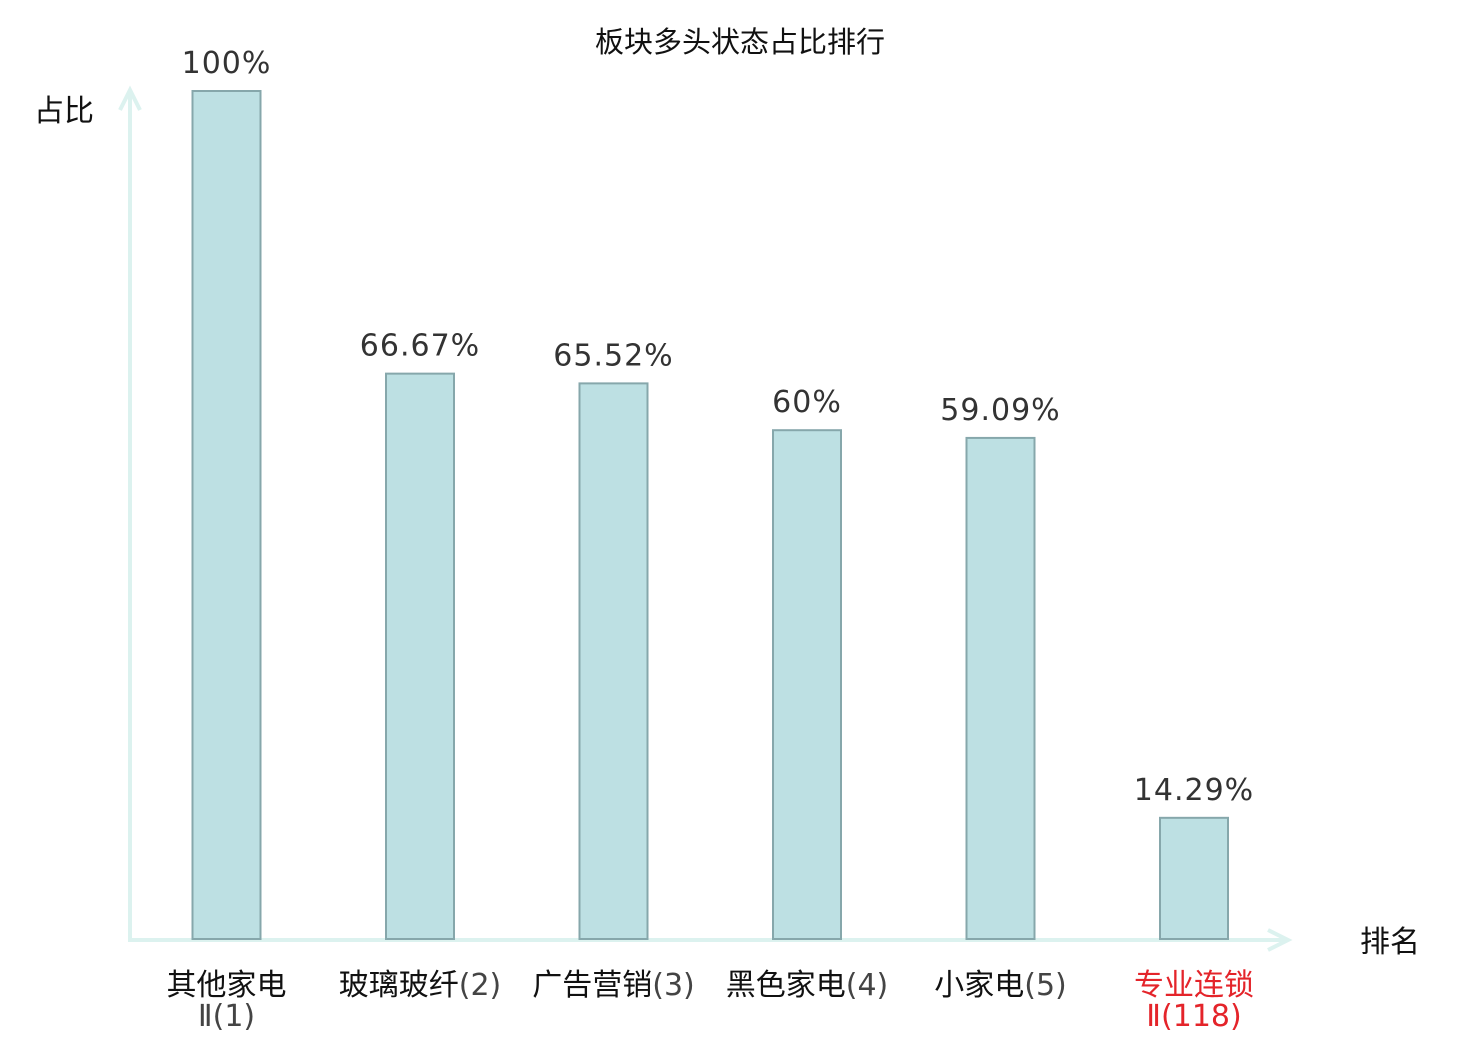  I want to click on x-axis-label: 排名, so click(1390, 942).